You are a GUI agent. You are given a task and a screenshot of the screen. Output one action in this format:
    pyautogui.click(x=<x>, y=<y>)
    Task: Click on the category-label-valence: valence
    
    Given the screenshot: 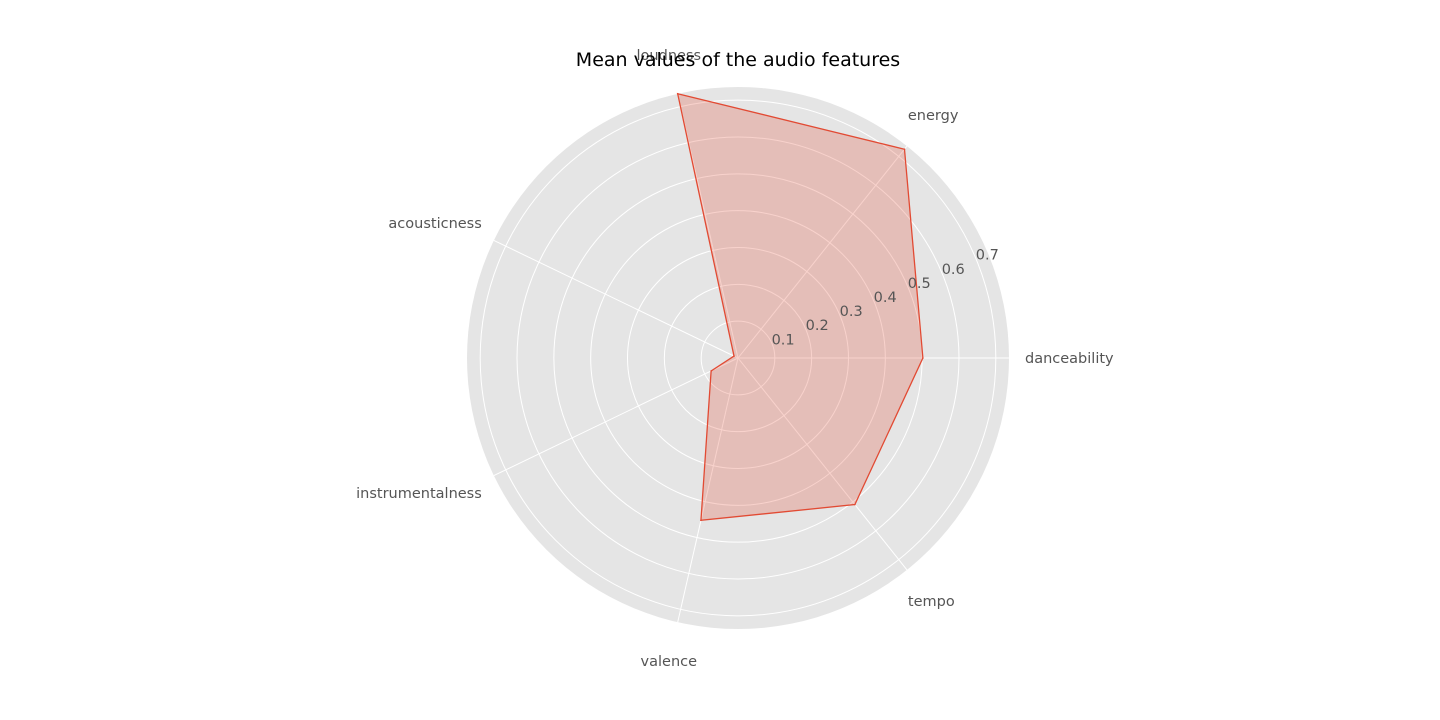 What is the action you would take?
    pyautogui.click(x=669, y=662)
    